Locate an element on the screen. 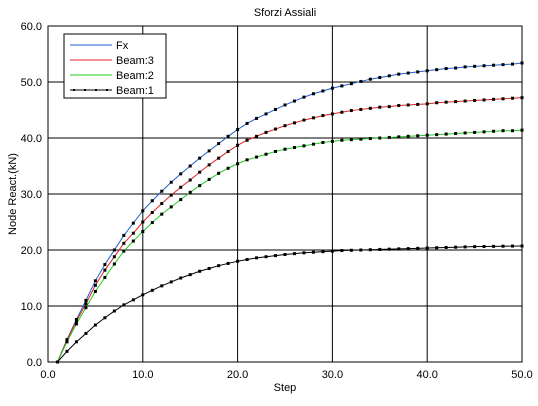 This screenshot has height=406, width=538. y-tick-label: 30.0 is located at coordinates (31, 195).